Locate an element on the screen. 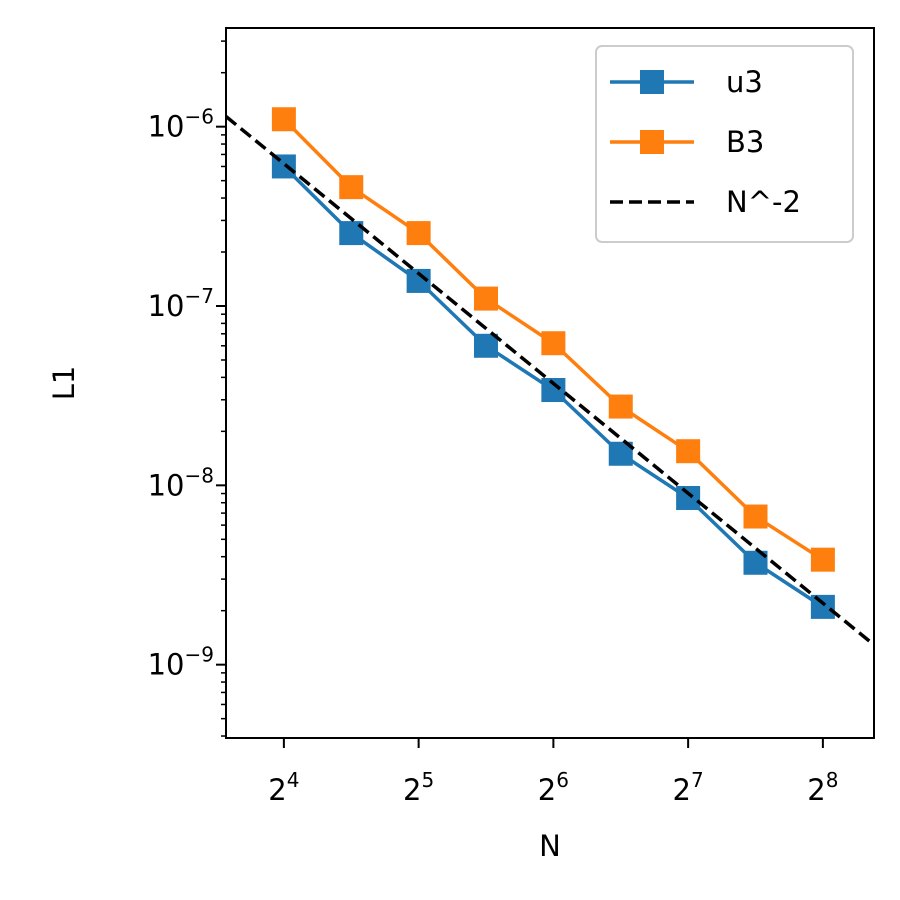  x-tick-label: 27 is located at coordinates (688, 787).